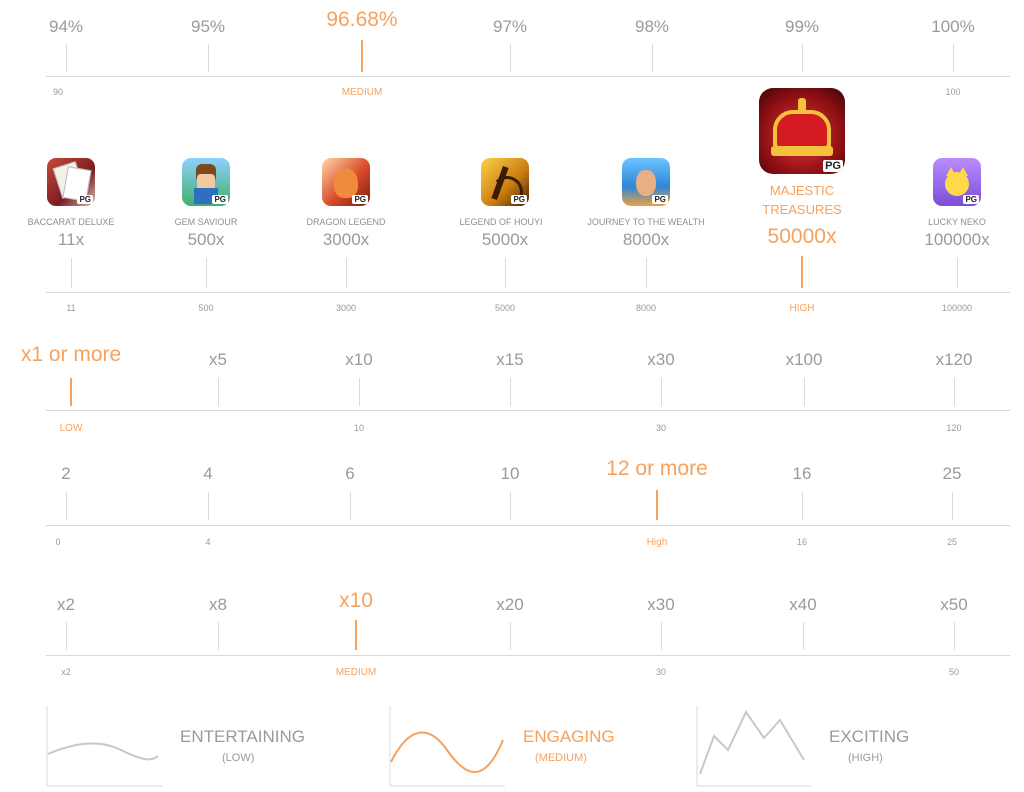  I want to click on rtp-label-100: 100%, so click(953, 26).